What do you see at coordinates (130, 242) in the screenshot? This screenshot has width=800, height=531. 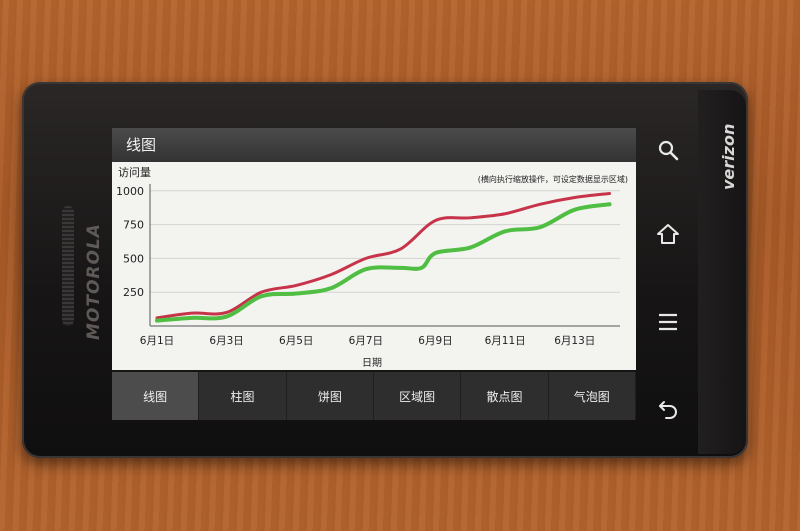 I see `y-ticks: 250 500 750 1000` at bounding box center [130, 242].